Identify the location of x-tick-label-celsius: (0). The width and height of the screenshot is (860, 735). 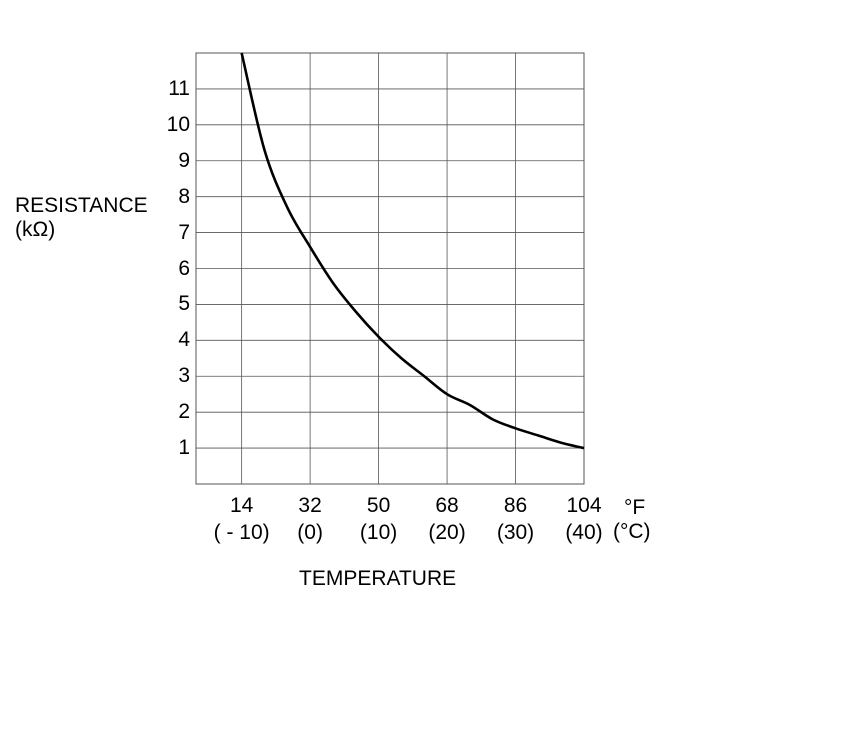
(310, 532).